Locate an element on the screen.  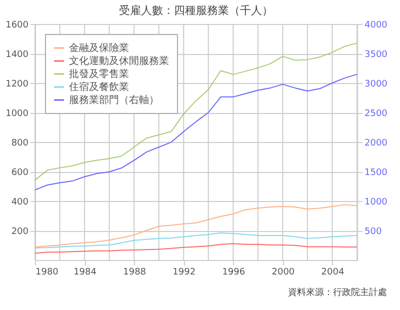
y2-tick-label: 1500 is located at coordinates (376, 173).